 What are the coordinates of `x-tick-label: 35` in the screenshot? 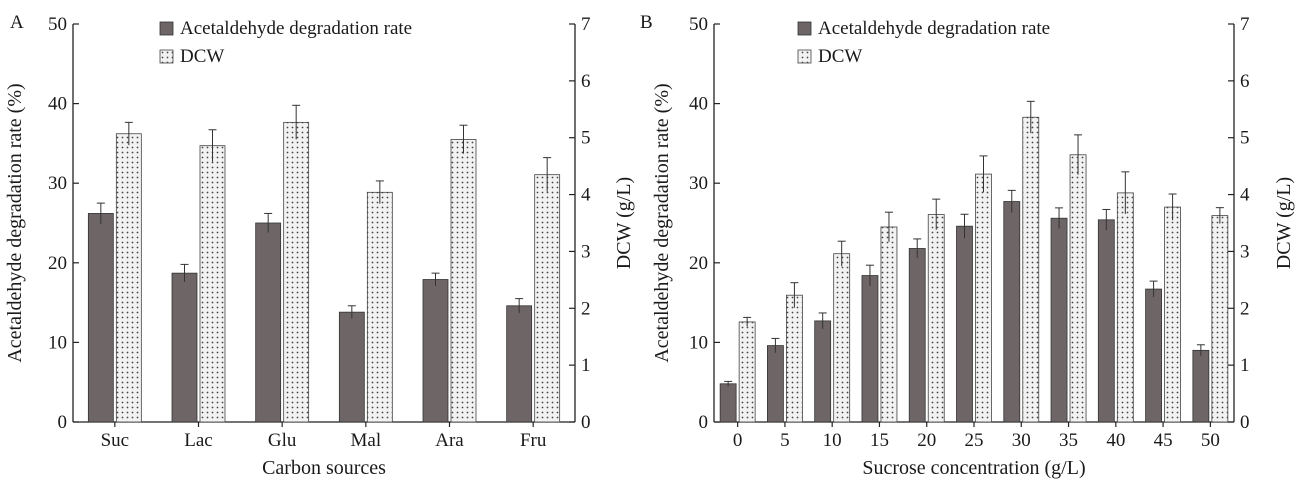 It's located at (1068, 440).